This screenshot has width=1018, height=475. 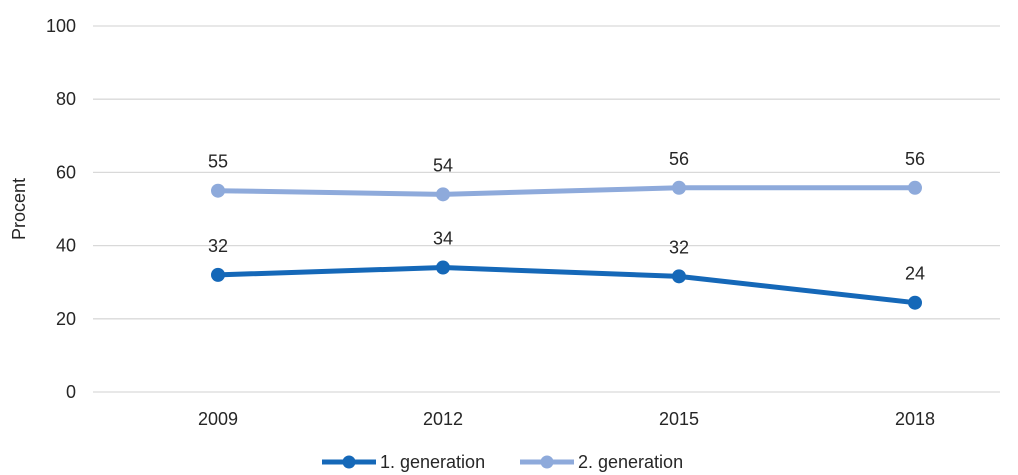 I want to click on y-tick-label: 100, so click(x=61, y=26).